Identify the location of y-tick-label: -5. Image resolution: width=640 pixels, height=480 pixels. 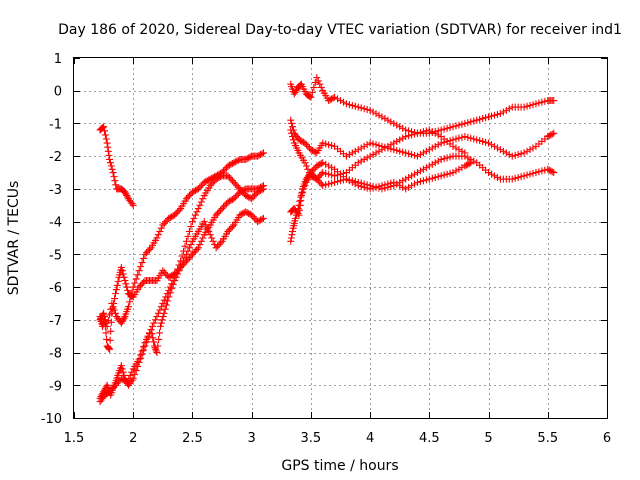
(55, 255).